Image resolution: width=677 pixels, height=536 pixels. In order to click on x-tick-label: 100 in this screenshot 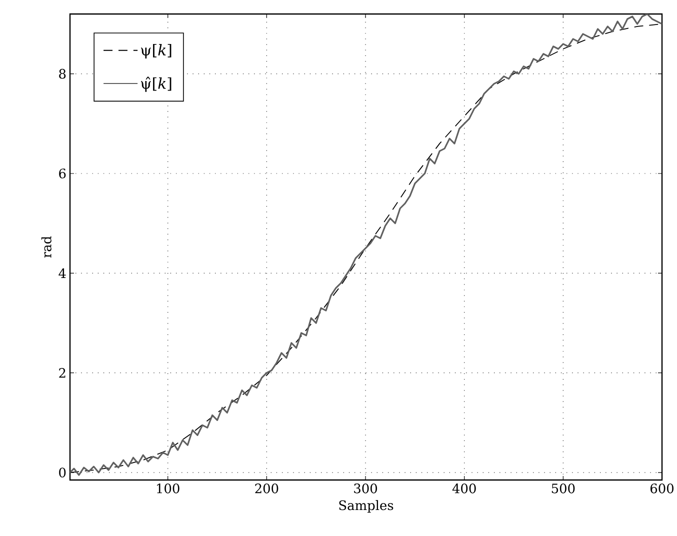, I will do `click(168, 489)`.